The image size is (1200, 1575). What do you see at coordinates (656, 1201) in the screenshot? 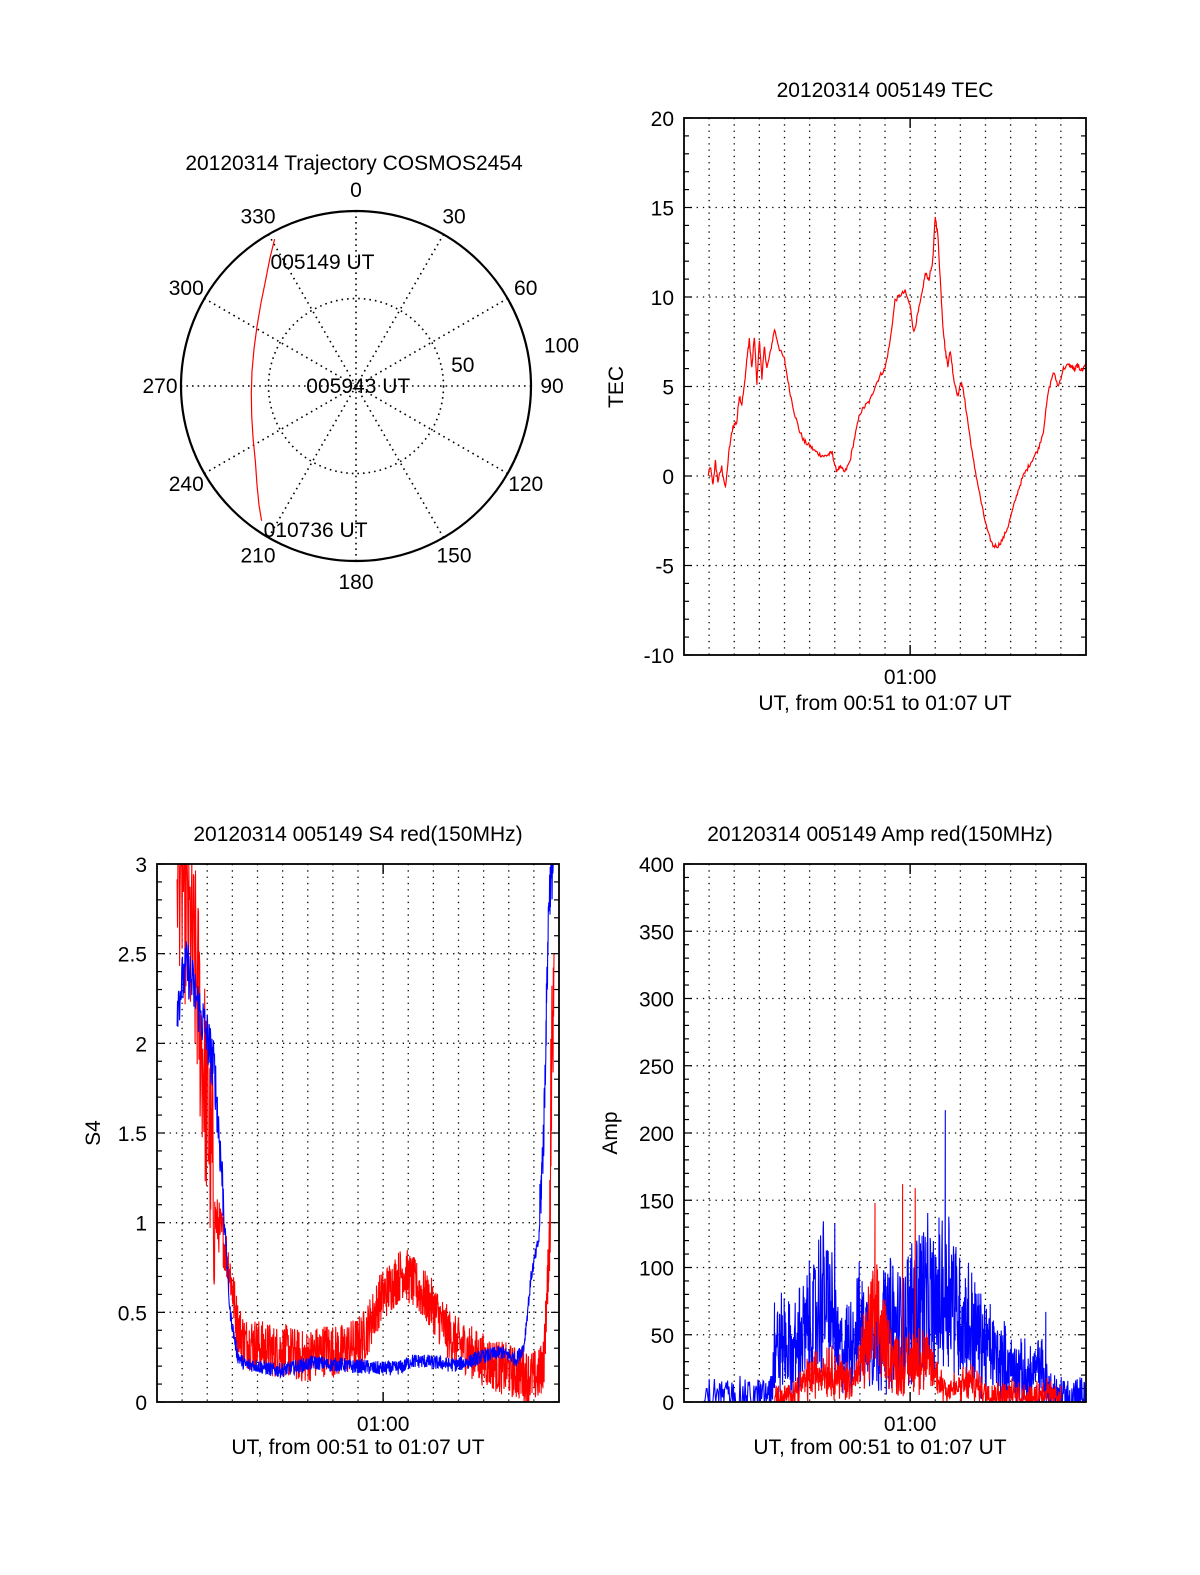
I see `amp-ytick-label: 150` at bounding box center [656, 1201].